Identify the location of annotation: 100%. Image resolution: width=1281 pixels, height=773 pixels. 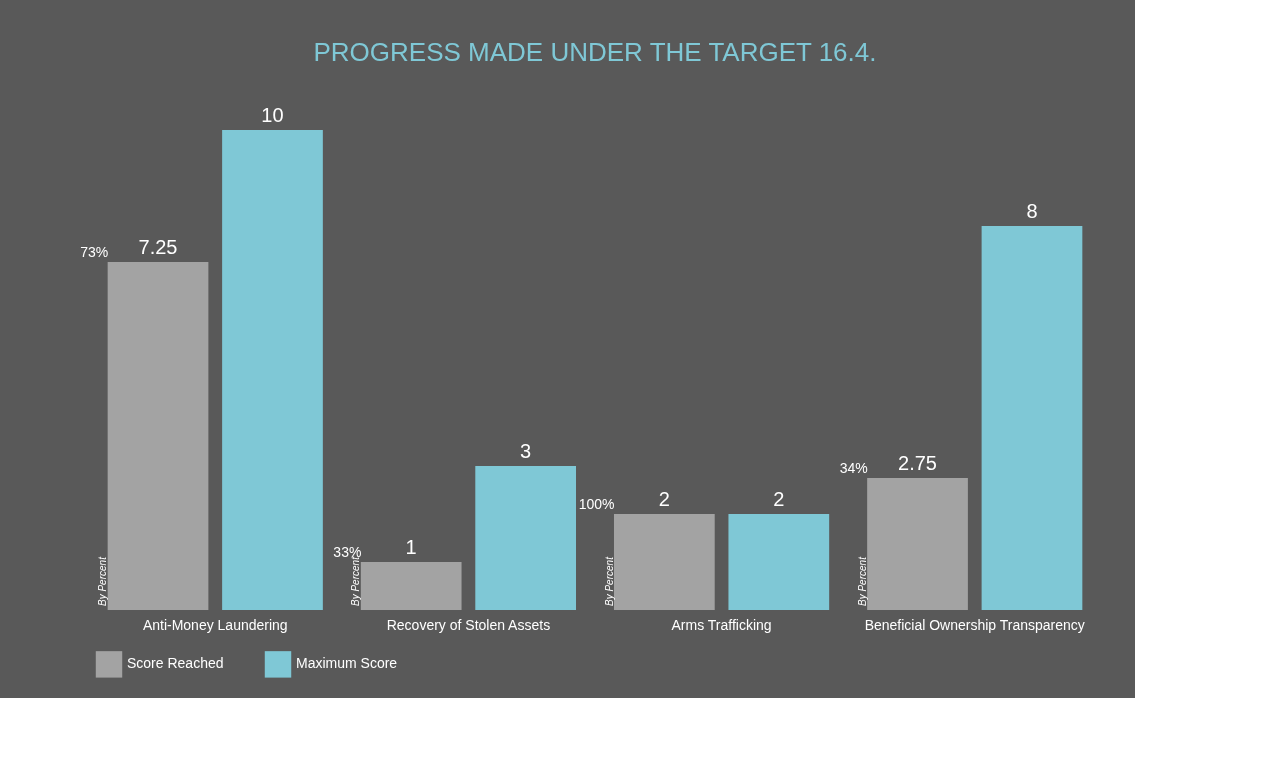
(596, 504).